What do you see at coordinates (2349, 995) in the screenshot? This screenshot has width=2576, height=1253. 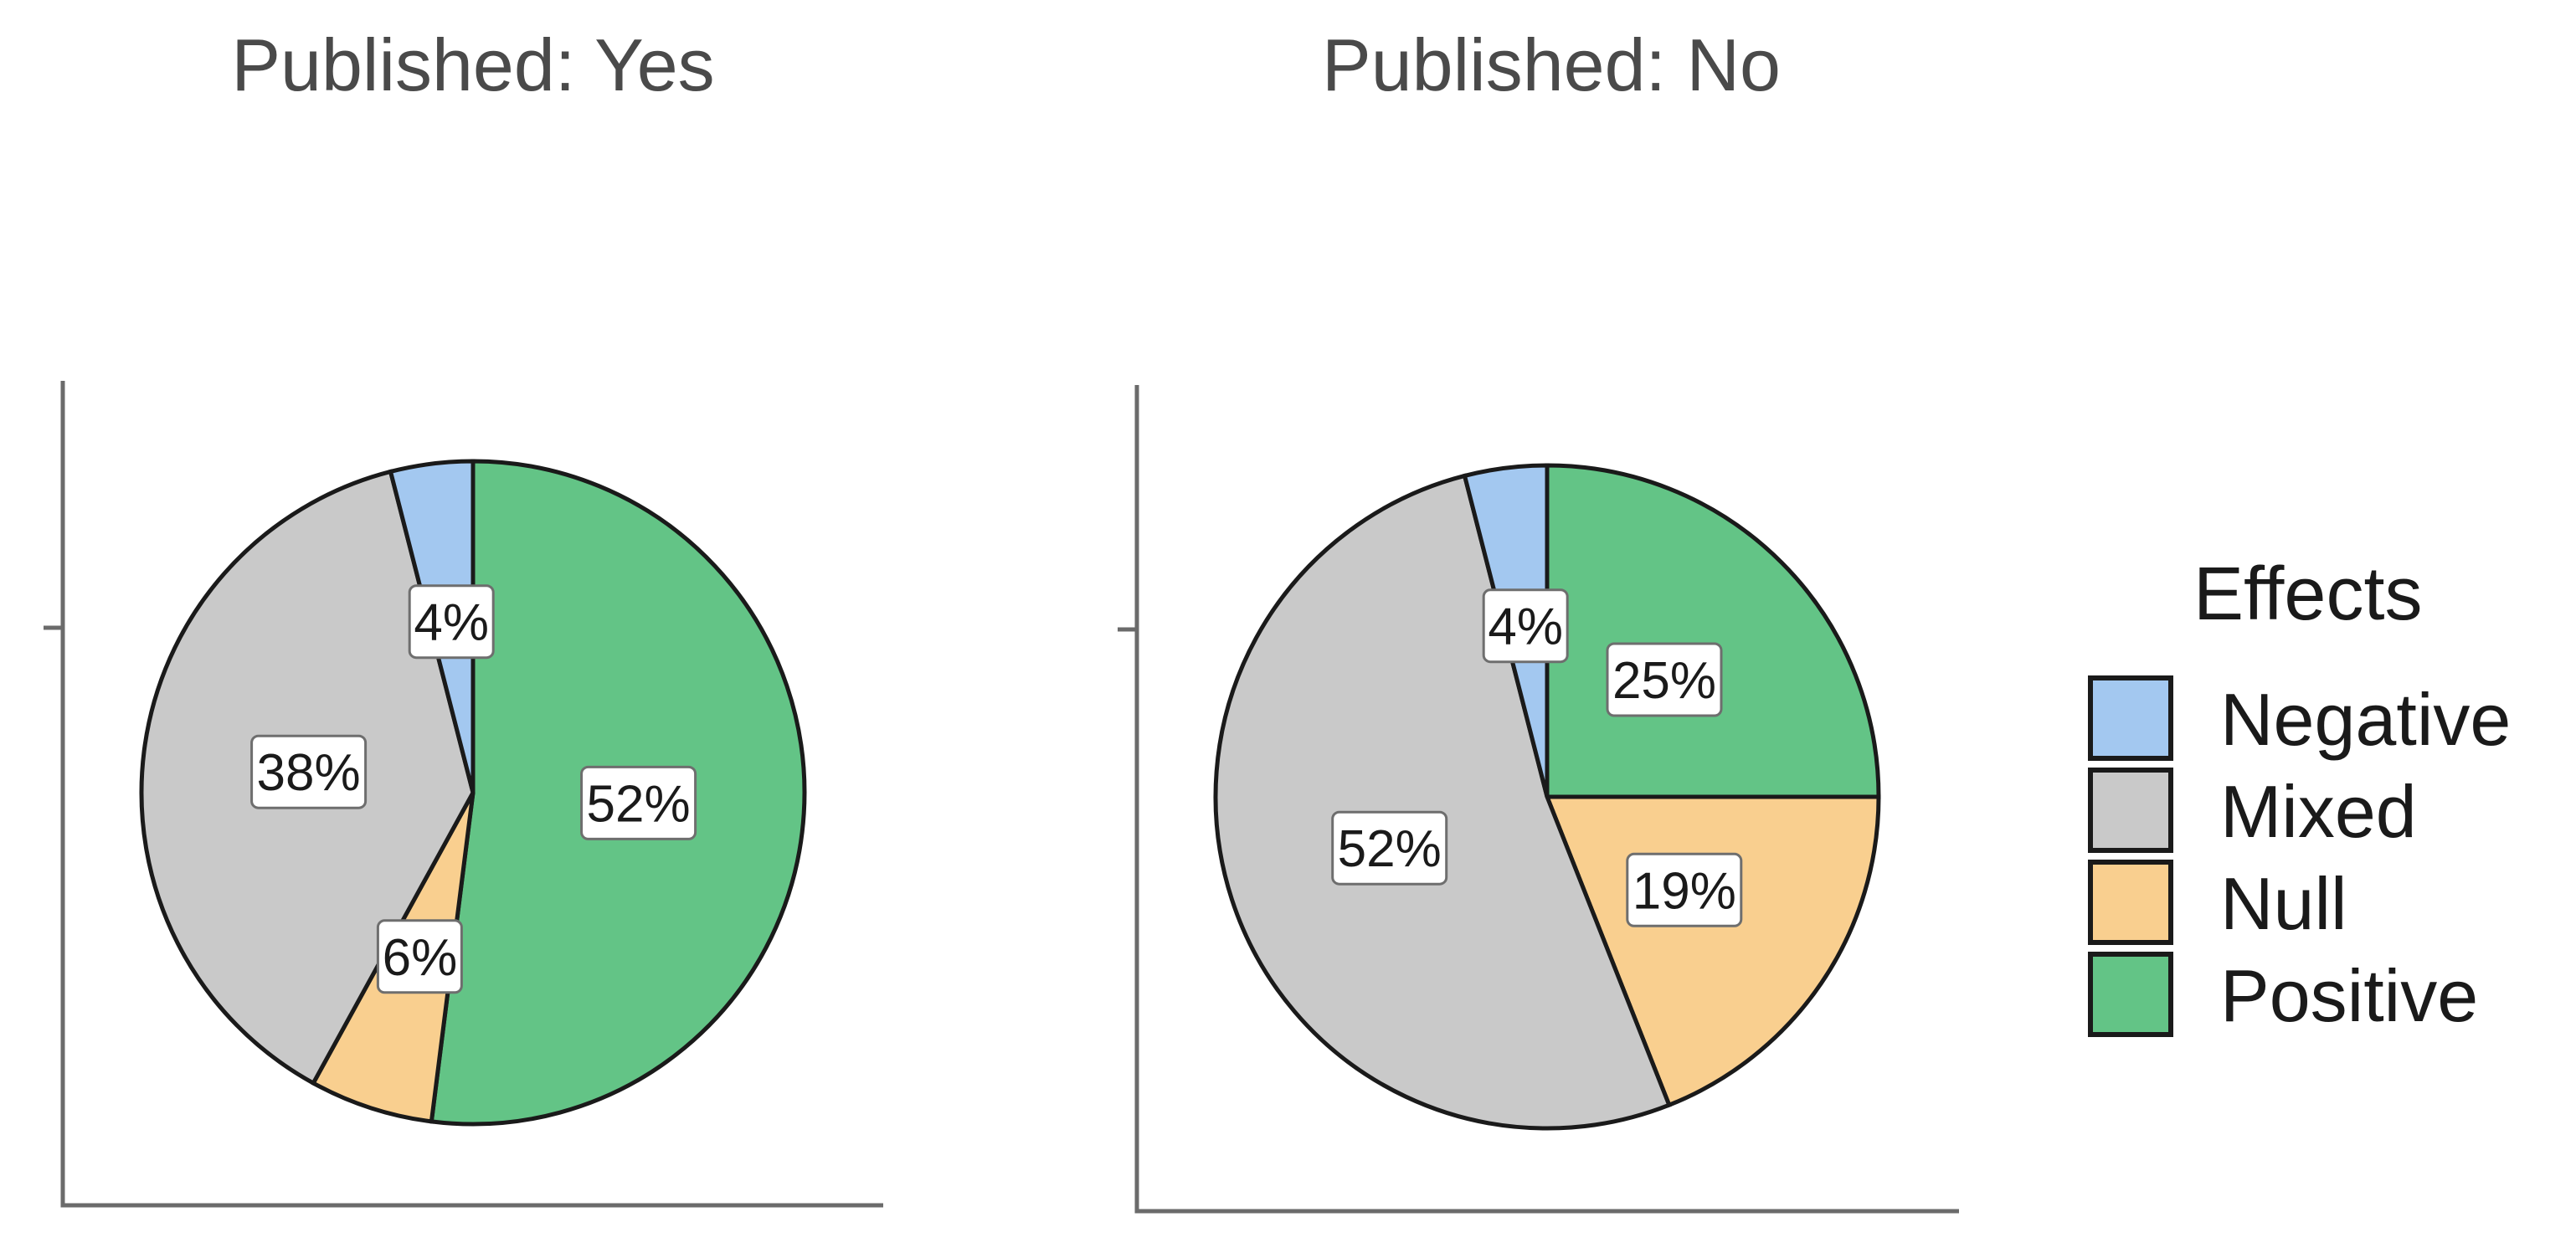 I see `legend-label-positive: Positive` at bounding box center [2349, 995].